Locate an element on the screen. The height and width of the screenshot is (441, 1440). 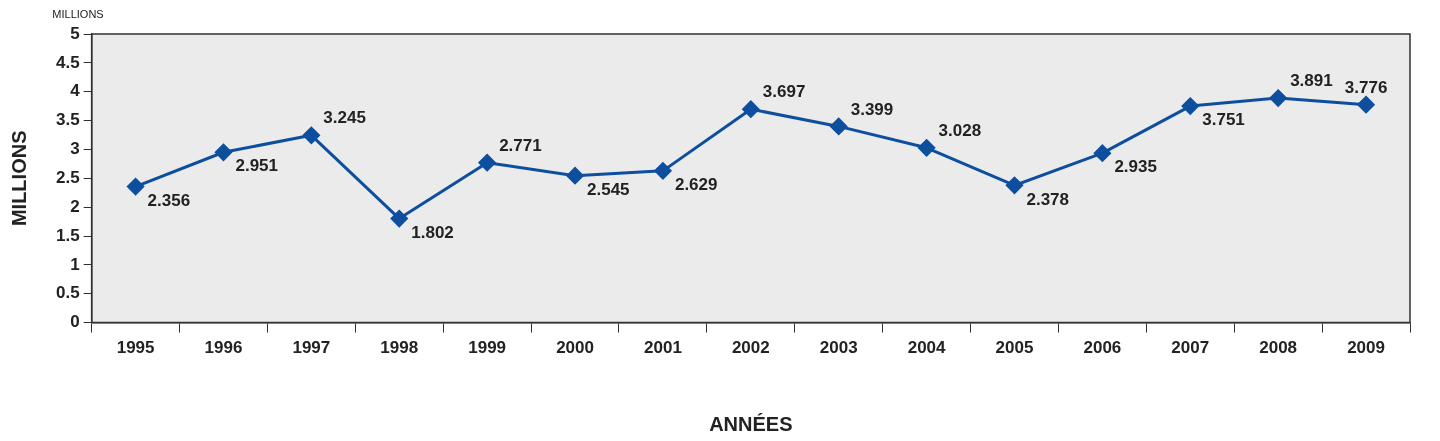
data-label: 1.802 is located at coordinates (432, 232).